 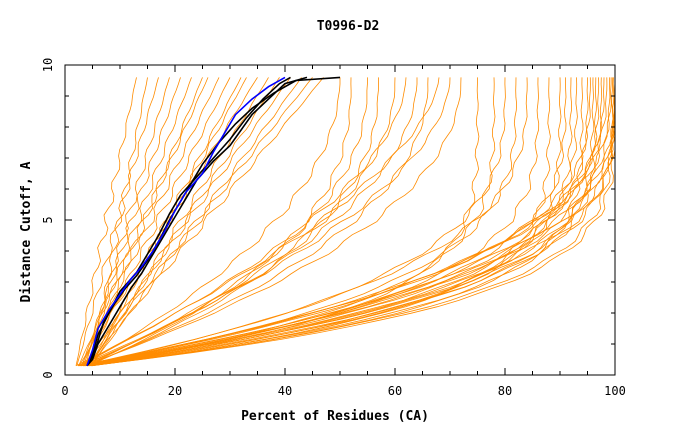 What do you see at coordinates (348, 26) in the screenshot?
I see `chart-title: T0996-D2` at bounding box center [348, 26].